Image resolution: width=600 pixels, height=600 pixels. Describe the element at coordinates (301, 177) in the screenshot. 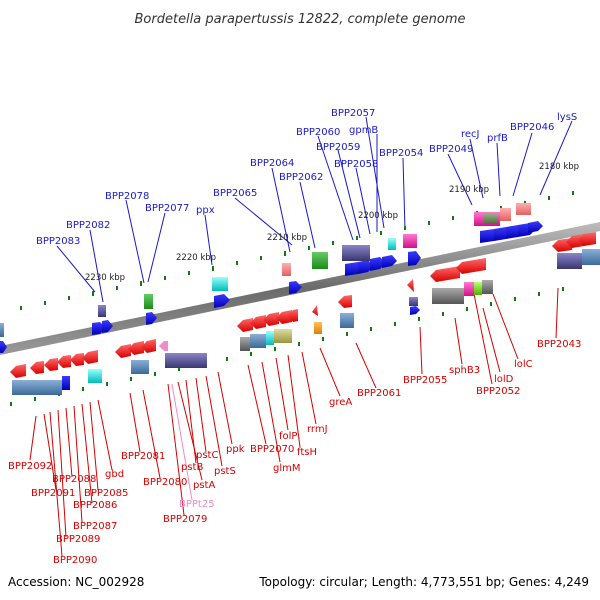

I see `gene-label-BPP2062: BPP2062` at that location.